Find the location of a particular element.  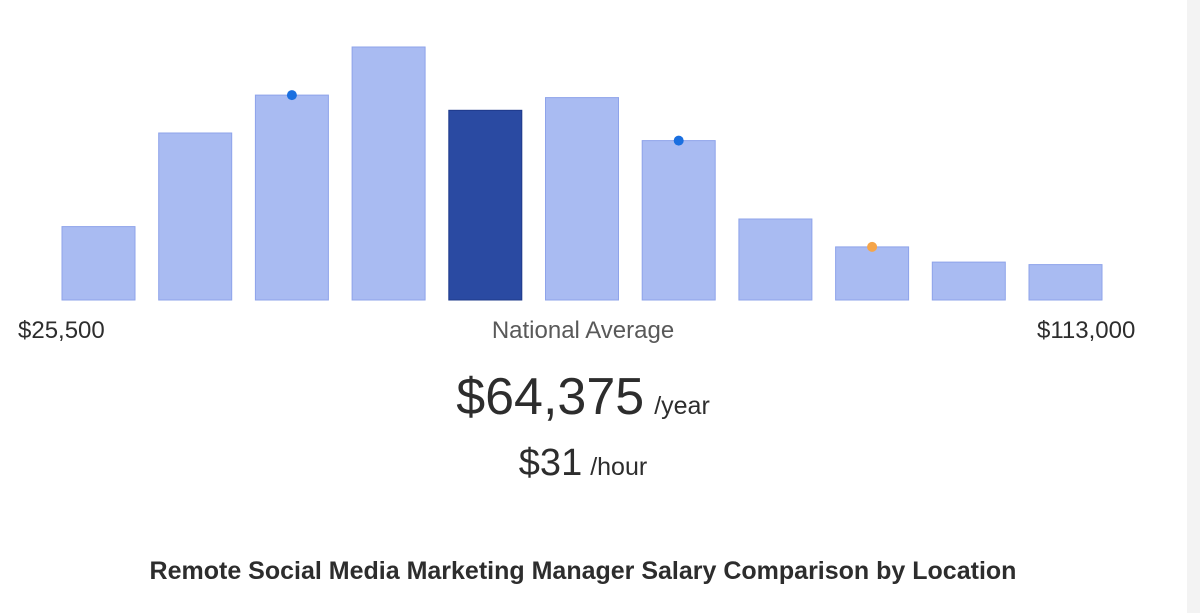

yearly-salary-row: $64,375/year is located at coordinates (583, 403).